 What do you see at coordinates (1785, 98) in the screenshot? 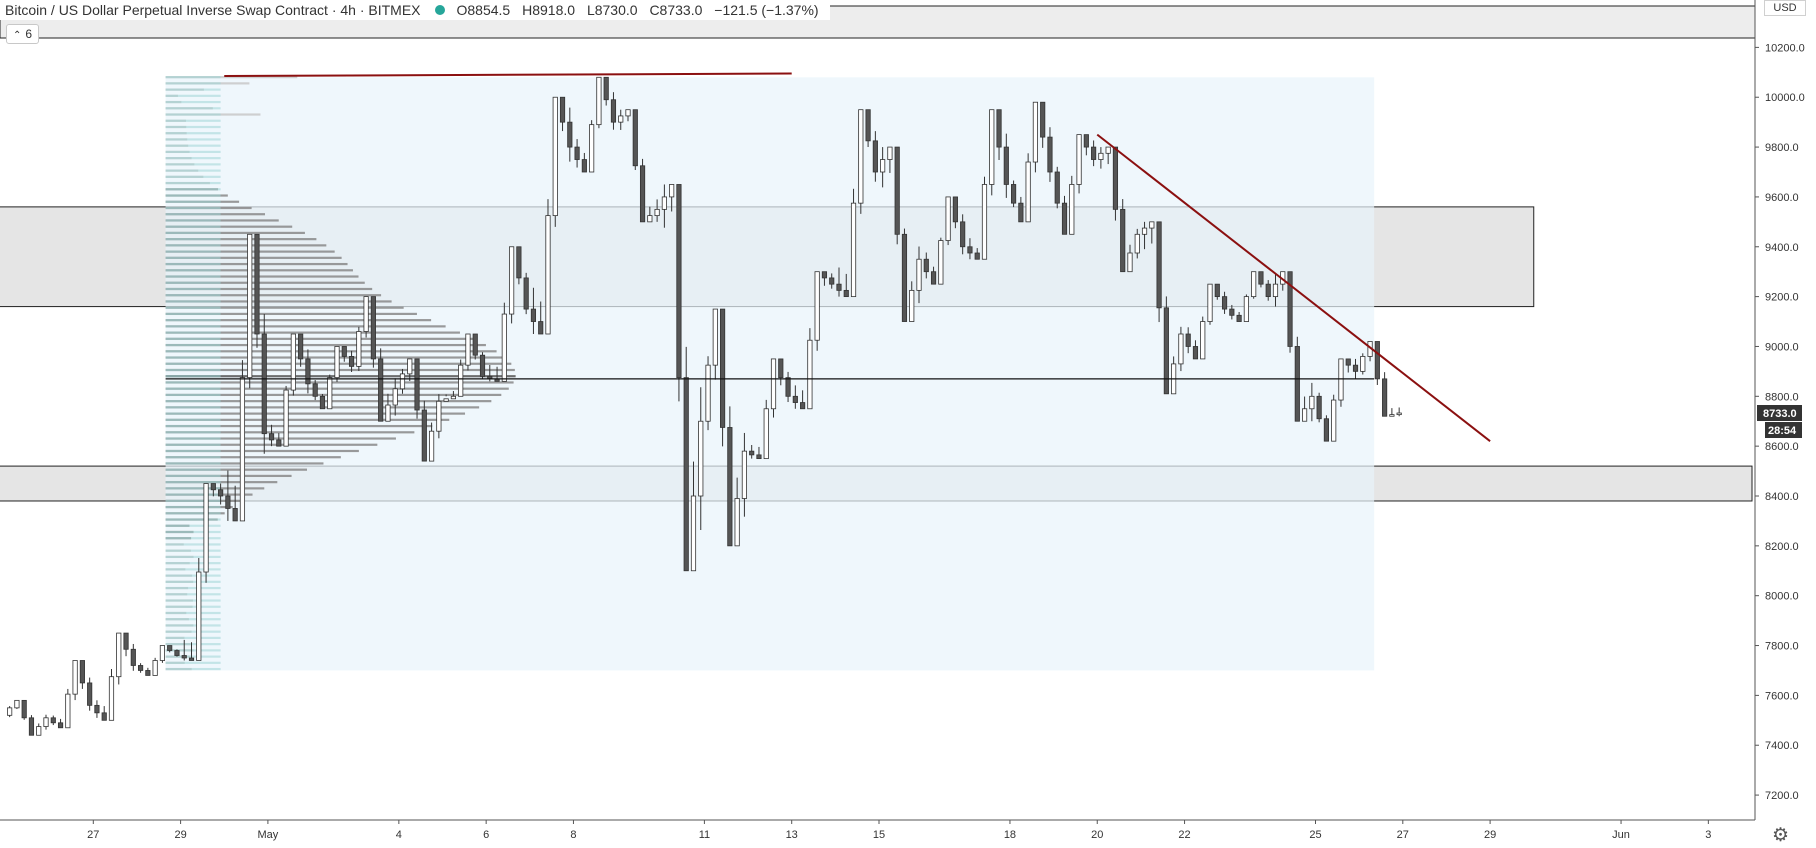
I see `price-tick-label: 10000.0` at bounding box center [1785, 98].